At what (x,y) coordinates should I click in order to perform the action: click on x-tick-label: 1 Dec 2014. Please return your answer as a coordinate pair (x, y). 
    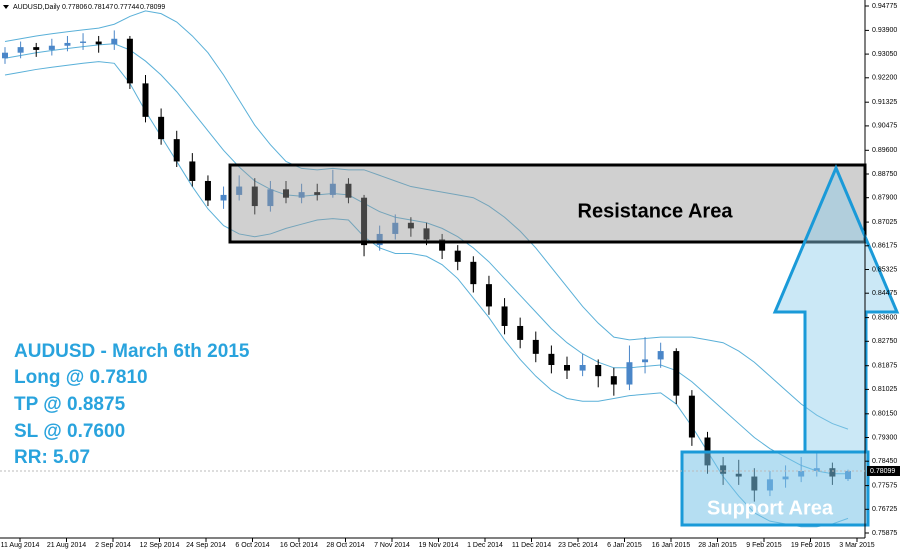
    Looking at the image, I should click on (485, 545).